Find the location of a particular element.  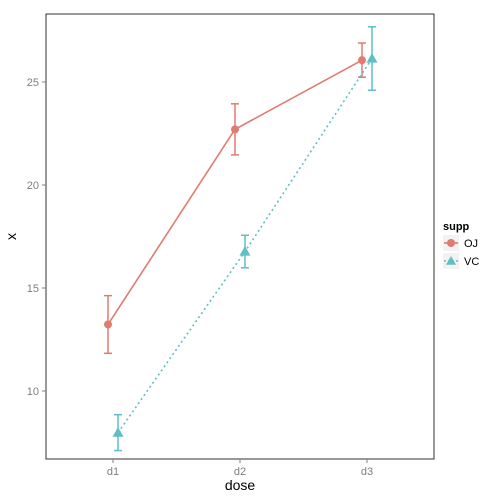

y-tick-label: 10 is located at coordinates (33, 392).